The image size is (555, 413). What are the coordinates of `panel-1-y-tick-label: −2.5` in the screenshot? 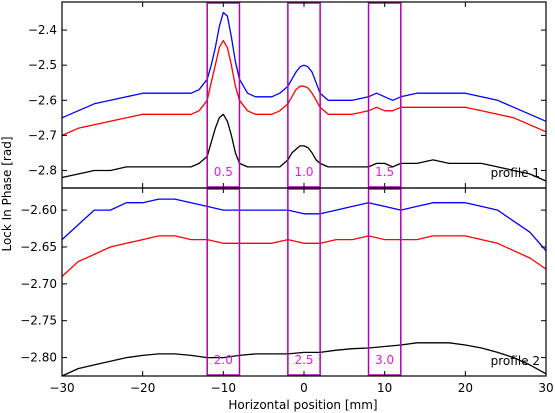 It's located at (42, 65).